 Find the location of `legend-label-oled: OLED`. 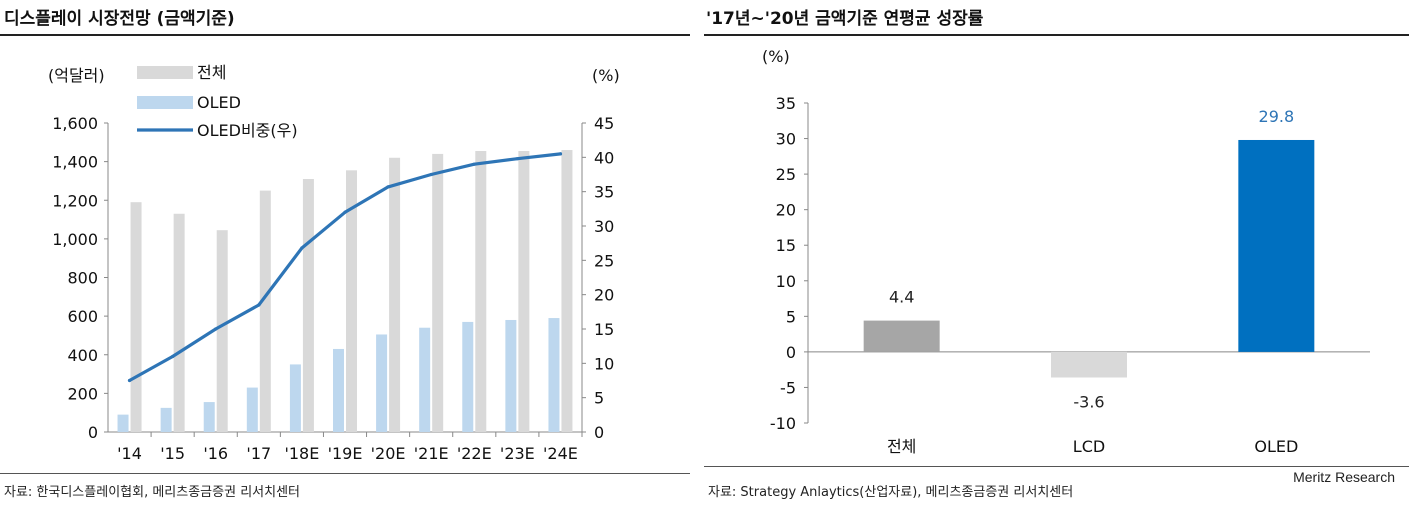

legend-label-oled: OLED is located at coordinates (219, 102).